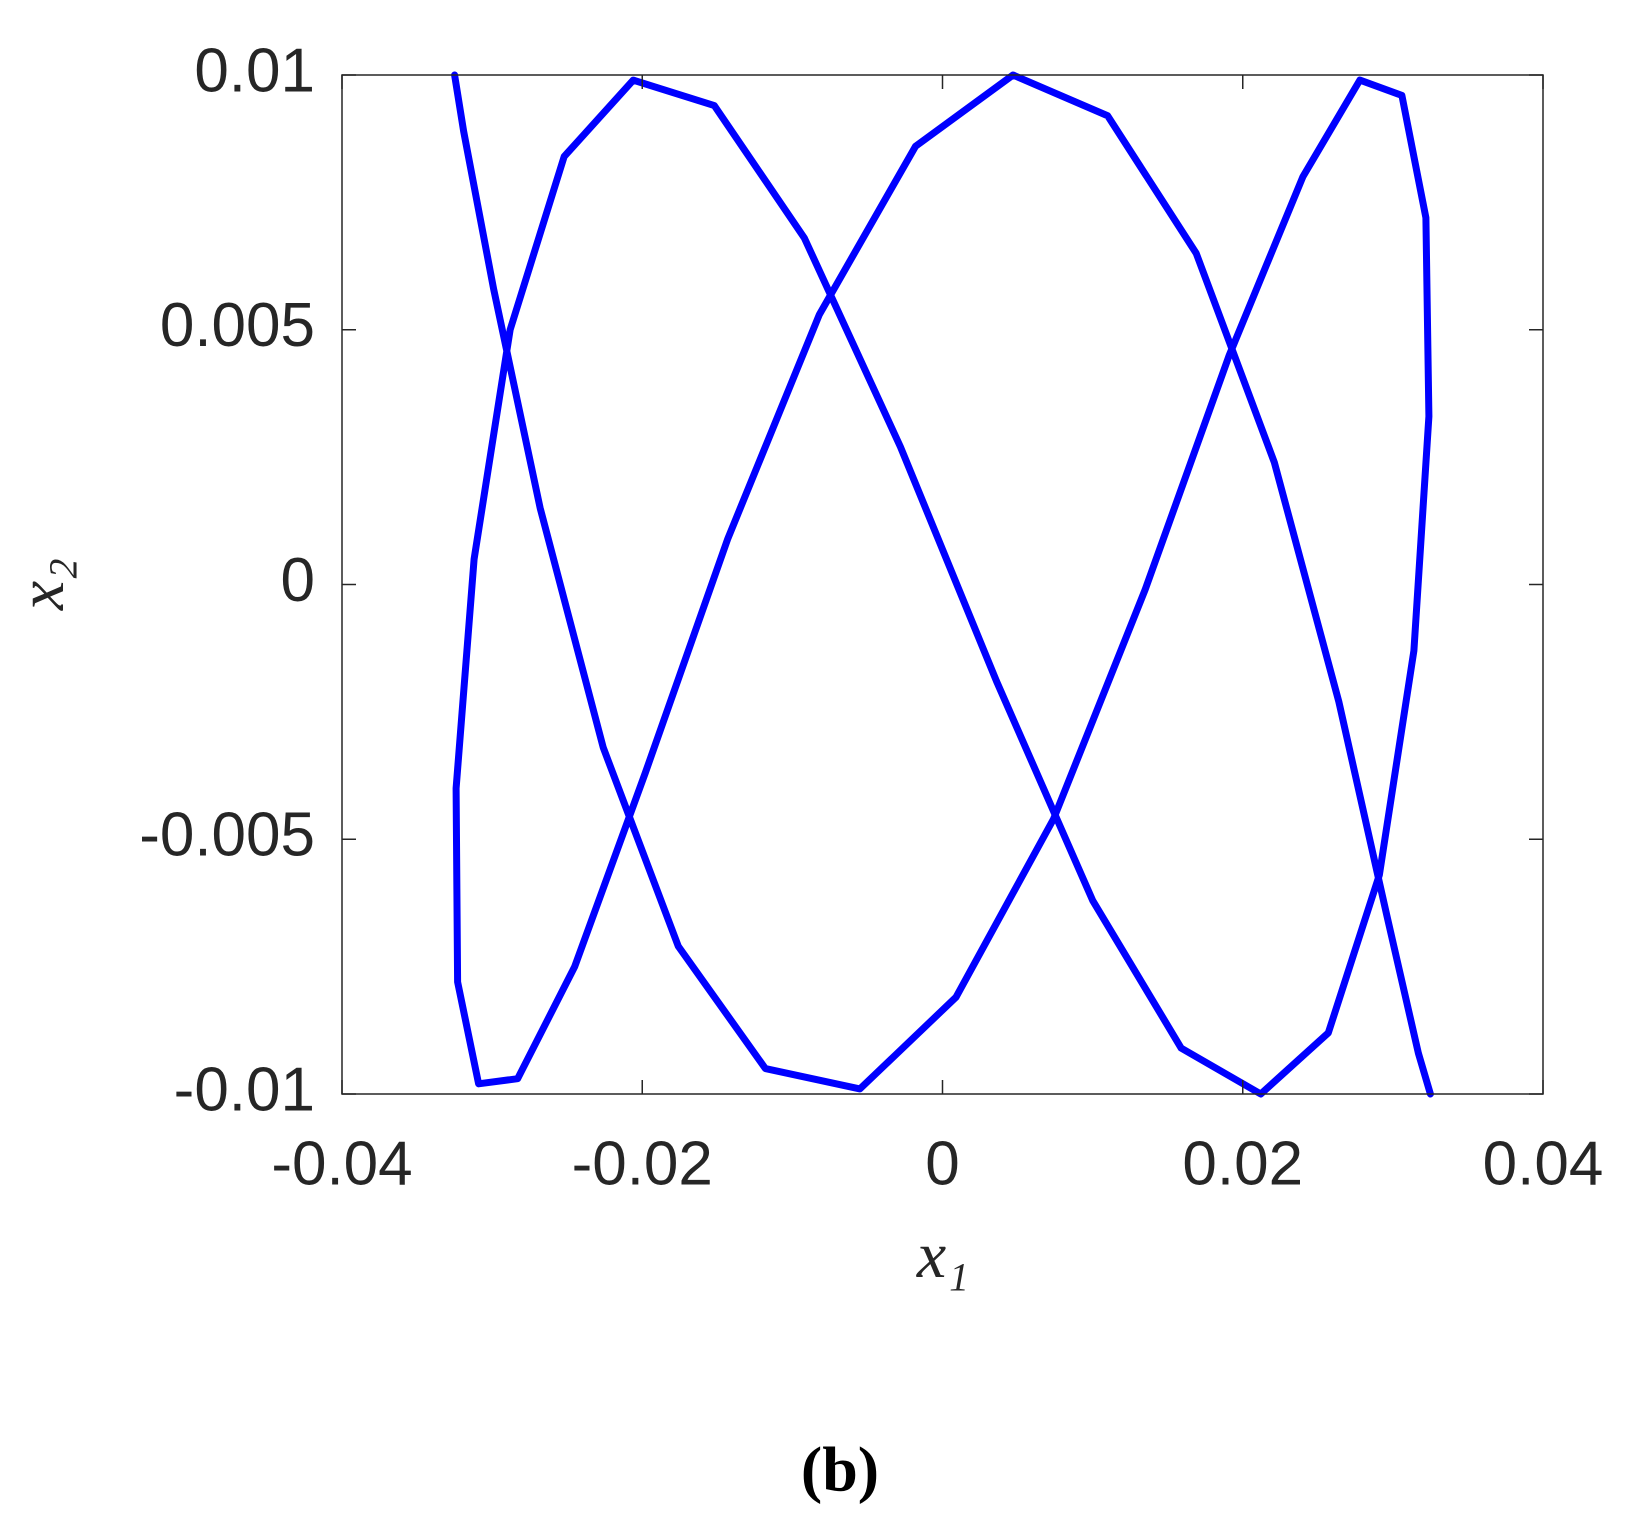  What do you see at coordinates (1543, 1163) in the screenshot?
I see `x-tick-label: 0.04` at bounding box center [1543, 1163].